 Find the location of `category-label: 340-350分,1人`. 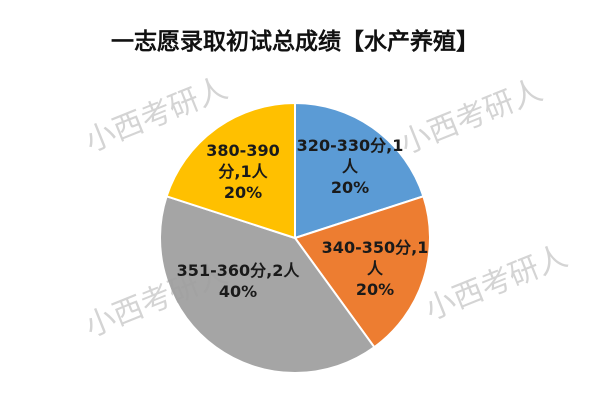

category-label: 340-350分,1人 is located at coordinates (375, 258).